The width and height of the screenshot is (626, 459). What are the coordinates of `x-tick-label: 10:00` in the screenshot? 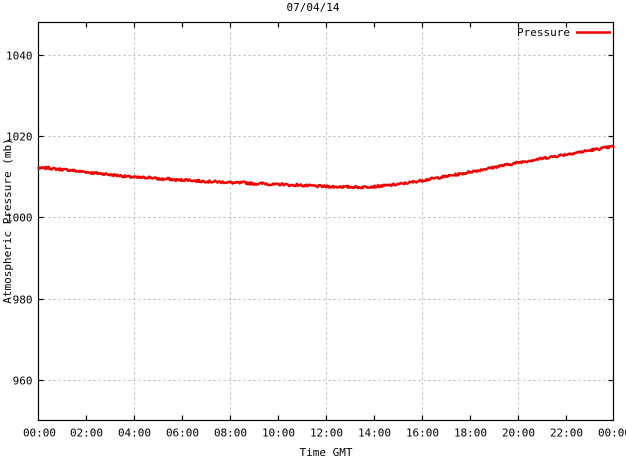 It's located at (278, 433).